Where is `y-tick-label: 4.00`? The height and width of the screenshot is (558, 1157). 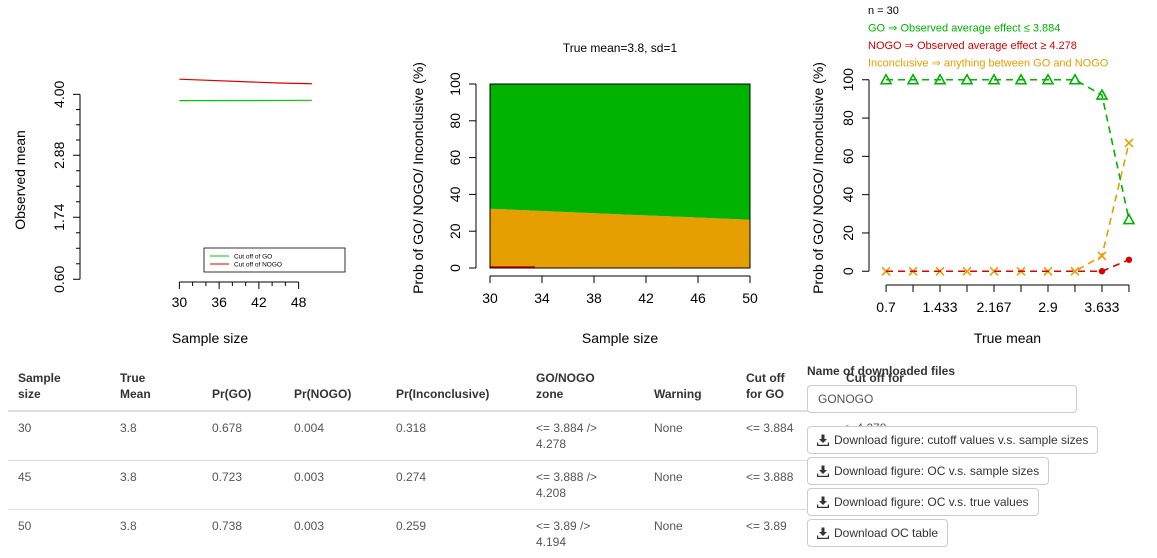 y-tick-label: 4.00 is located at coordinates (59, 93).